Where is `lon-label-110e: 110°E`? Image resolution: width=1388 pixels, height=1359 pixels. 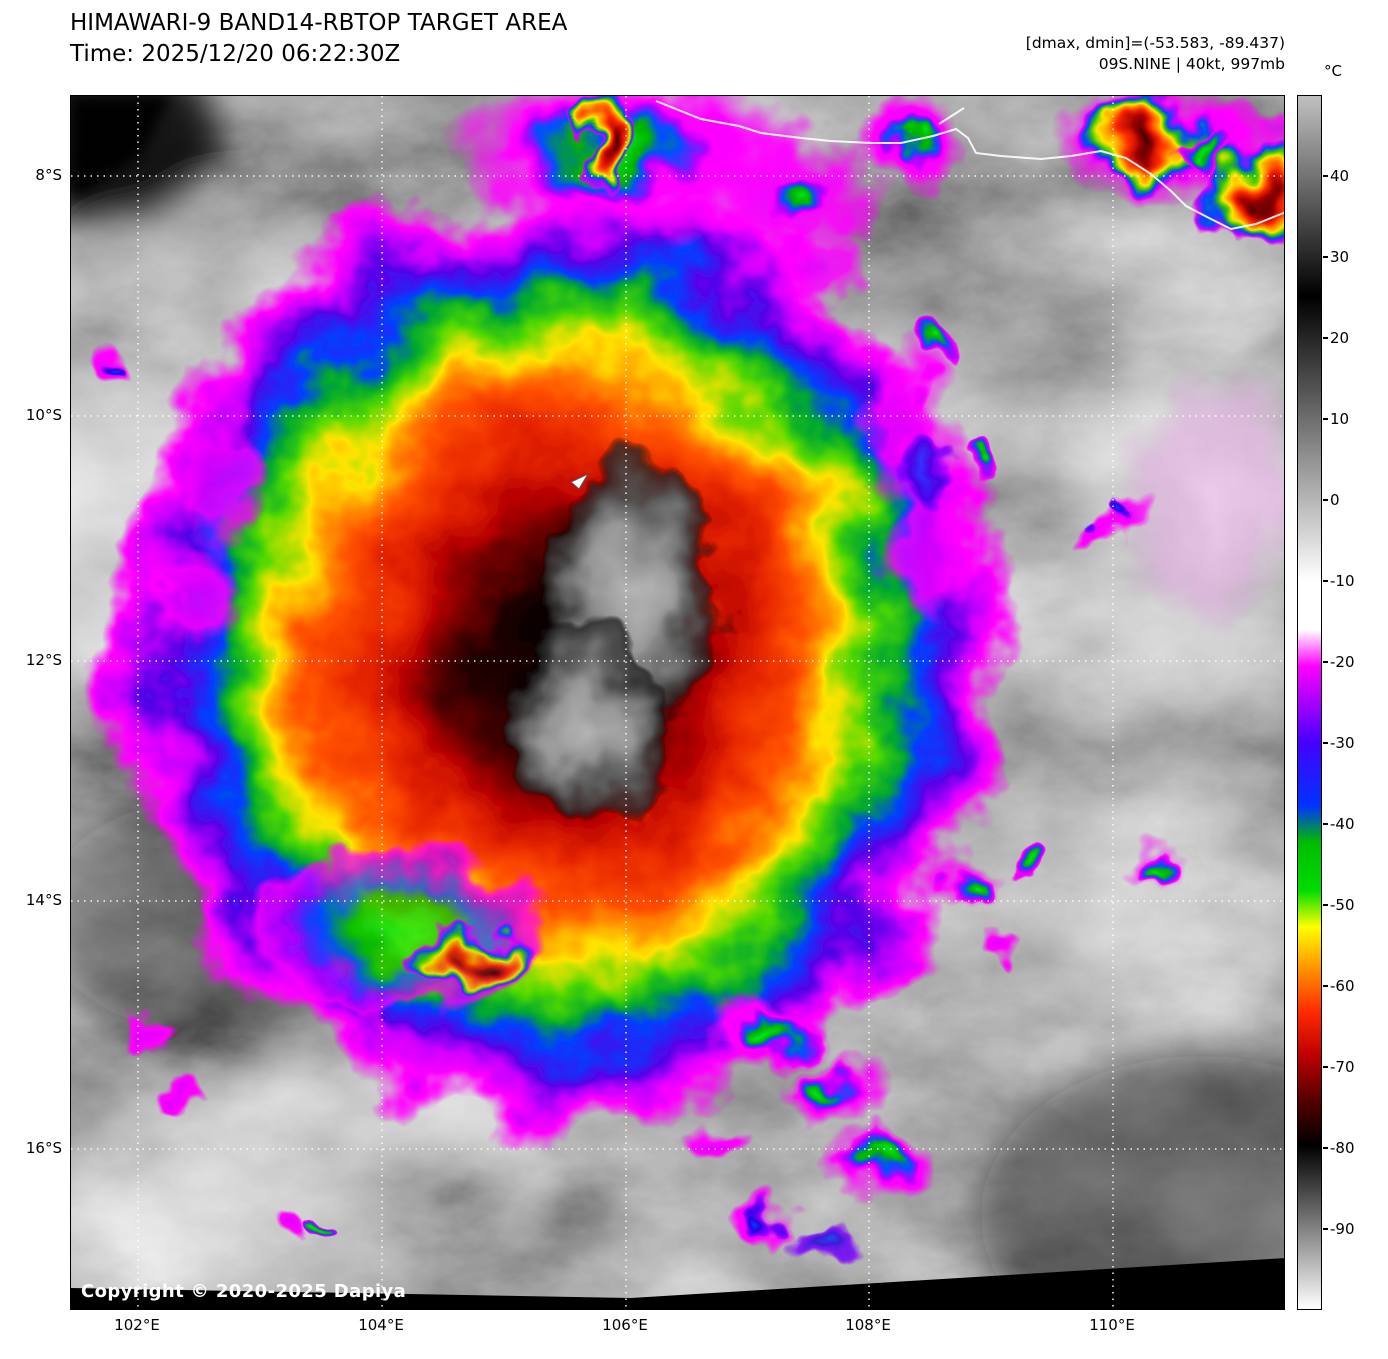 lon-label-110e: 110°E is located at coordinates (1112, 1325).